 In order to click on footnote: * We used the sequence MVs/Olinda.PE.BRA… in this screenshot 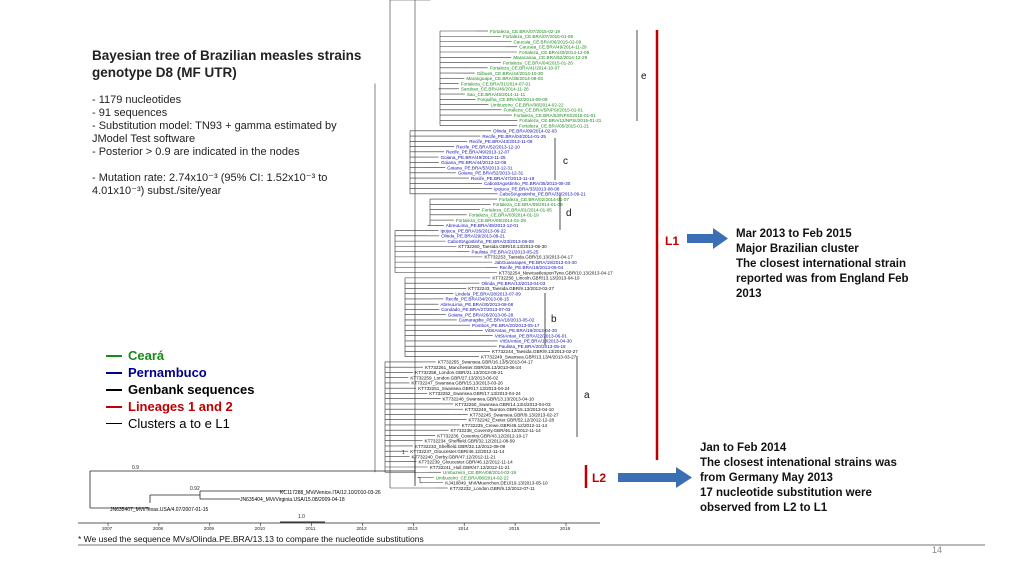, I will do `click(251, 539)`.